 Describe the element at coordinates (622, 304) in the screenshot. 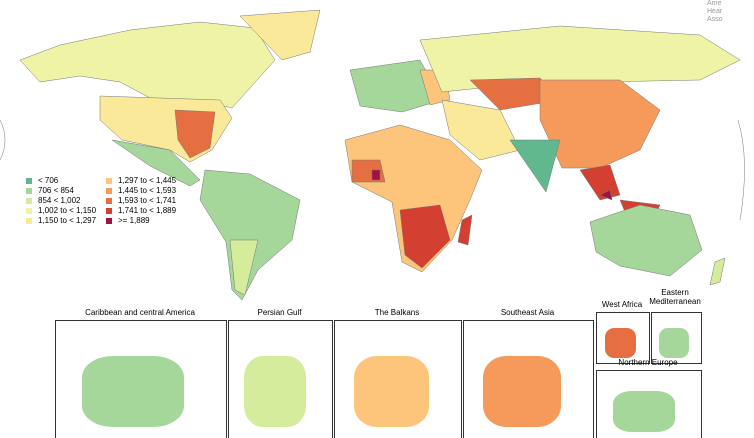

I see `inset-title: West Africa` at that location.